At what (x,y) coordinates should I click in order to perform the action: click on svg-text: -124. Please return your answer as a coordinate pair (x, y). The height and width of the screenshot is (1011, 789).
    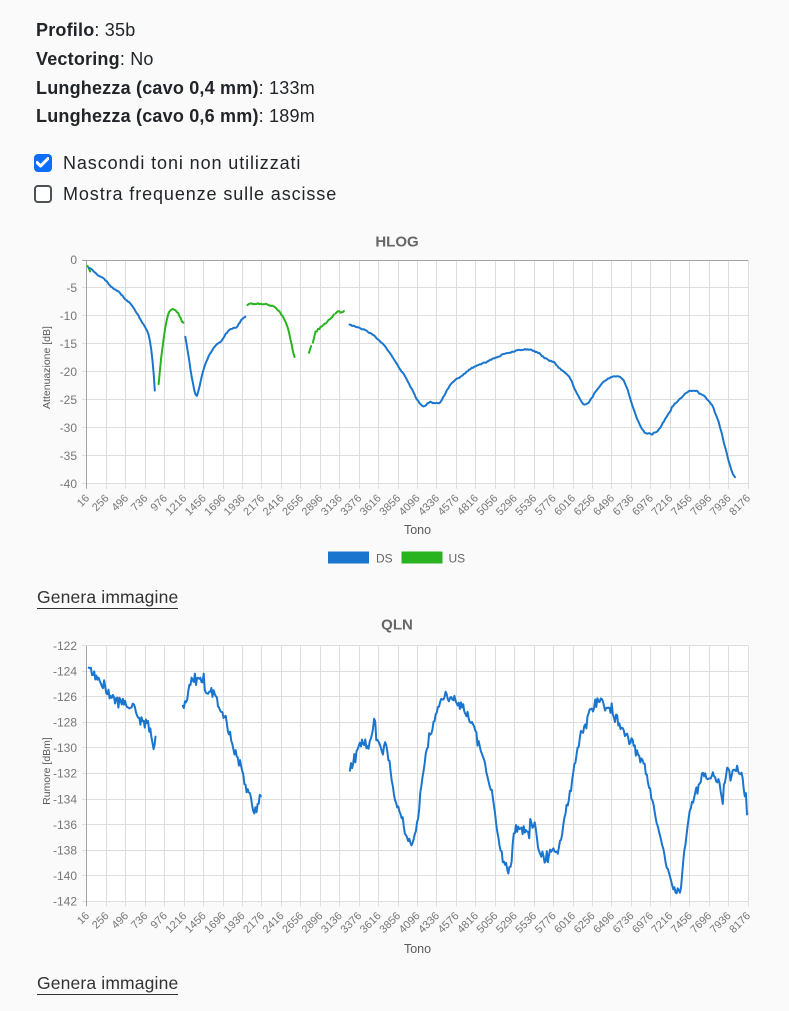
    Looking at the image, I should click on (65, 671).